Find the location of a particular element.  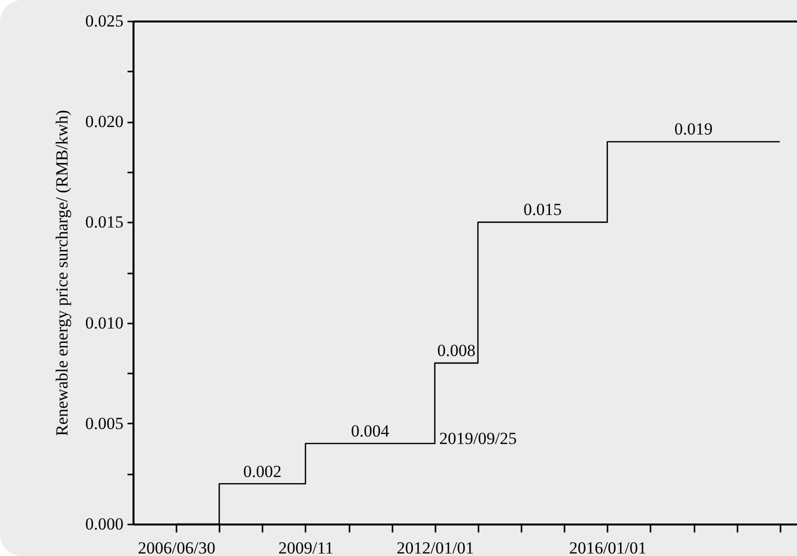

x-tick-label: 2009/11 is located at coordinates (306, 547).